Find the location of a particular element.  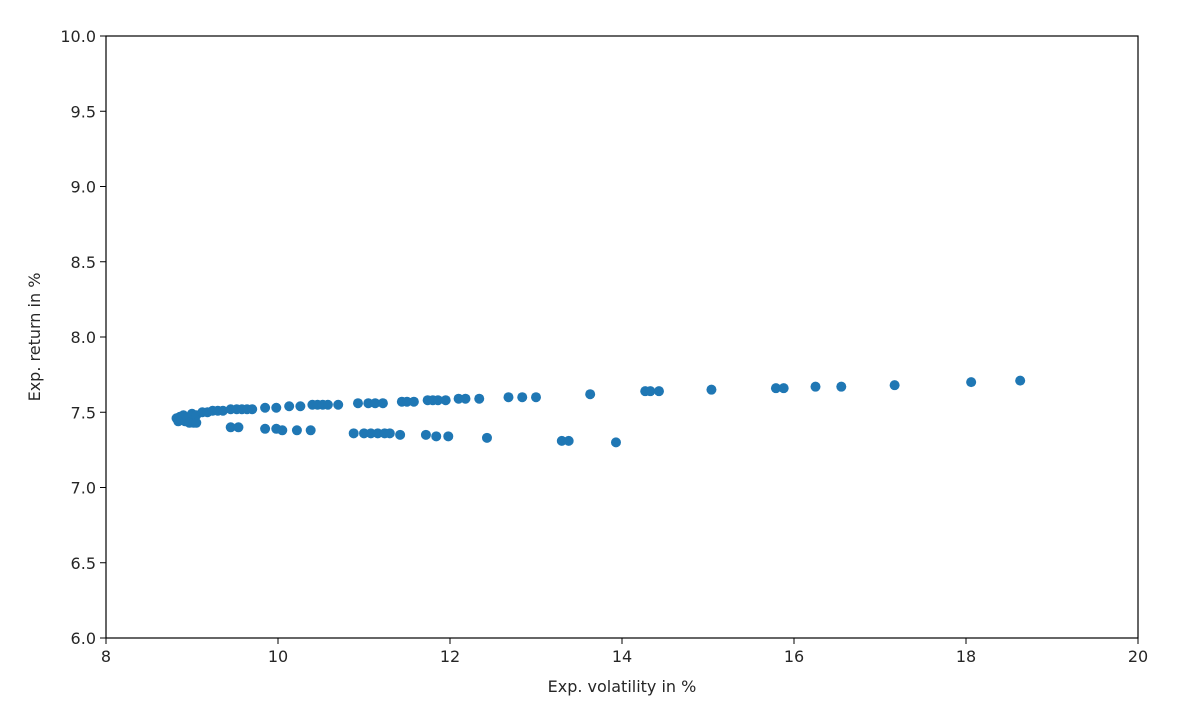

x-tick-label: 16 is located at coordinates (794, 656).